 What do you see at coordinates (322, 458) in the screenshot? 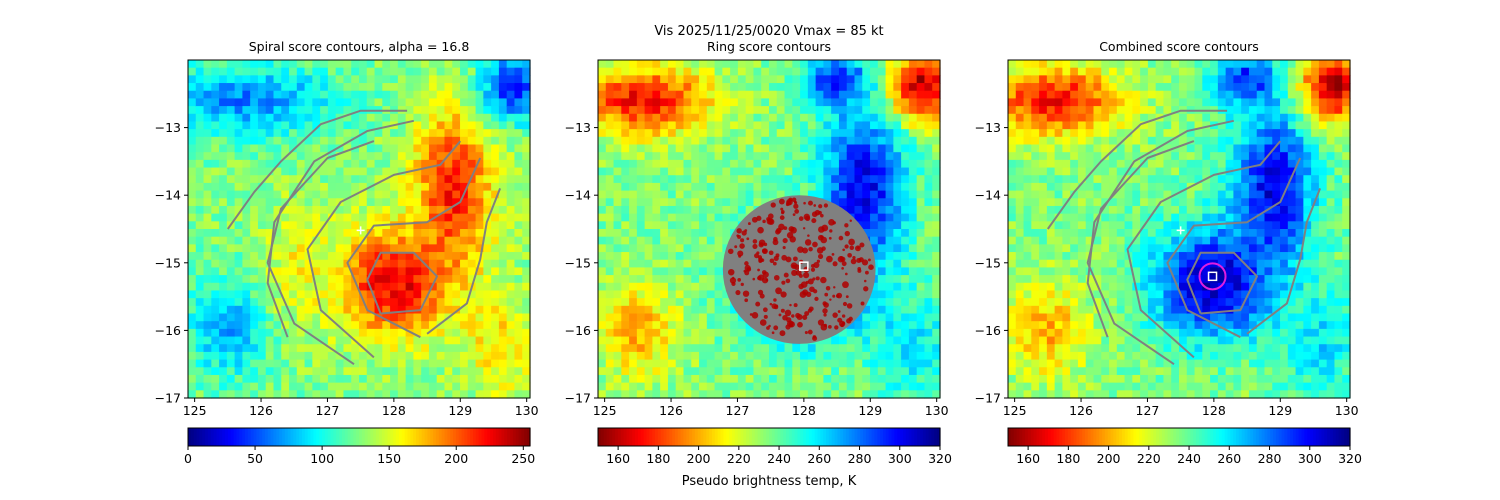
I see `colorbar-tick-label: 100` at bounding box center [322, 458].